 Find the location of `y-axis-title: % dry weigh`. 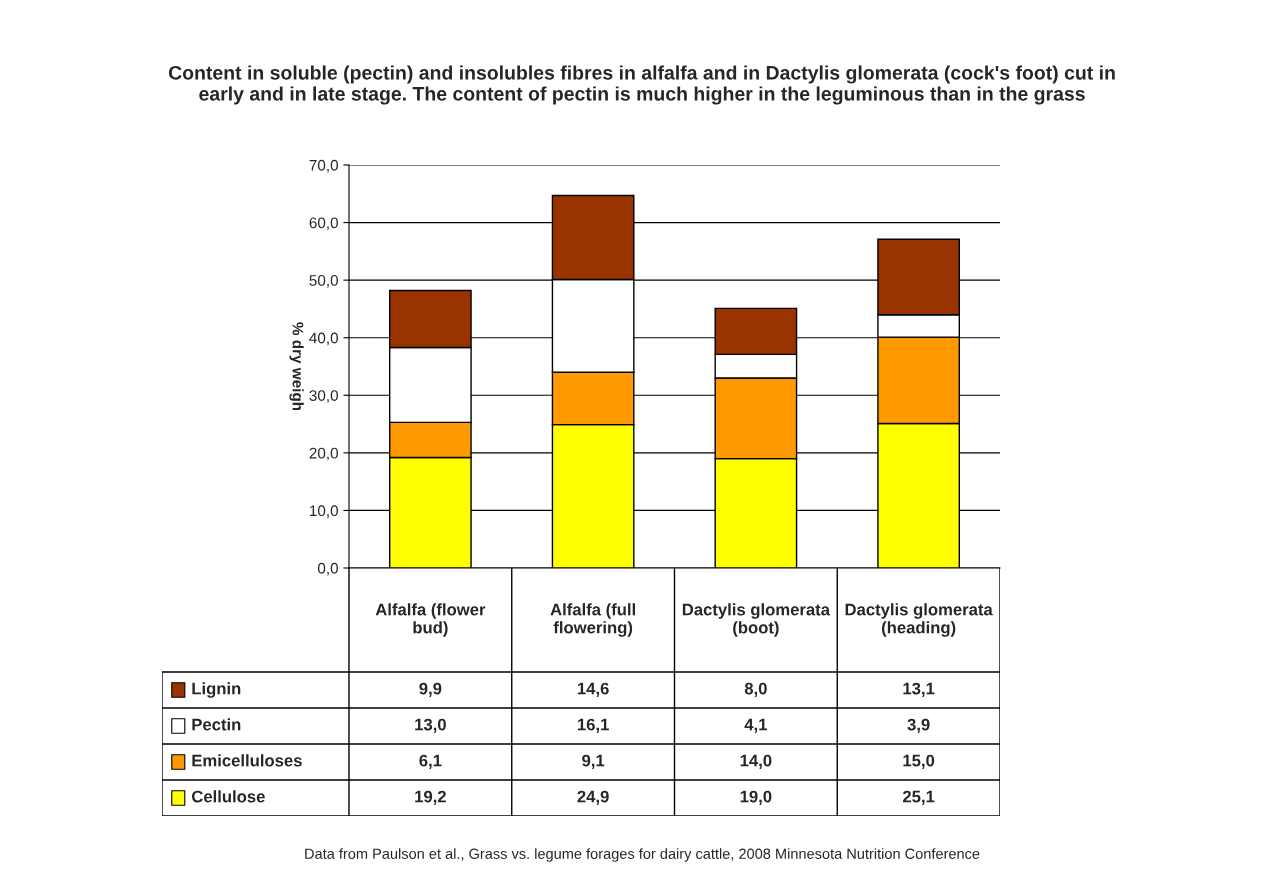

y-axis-title: % dry weigh is located at coordinates (296, 366).